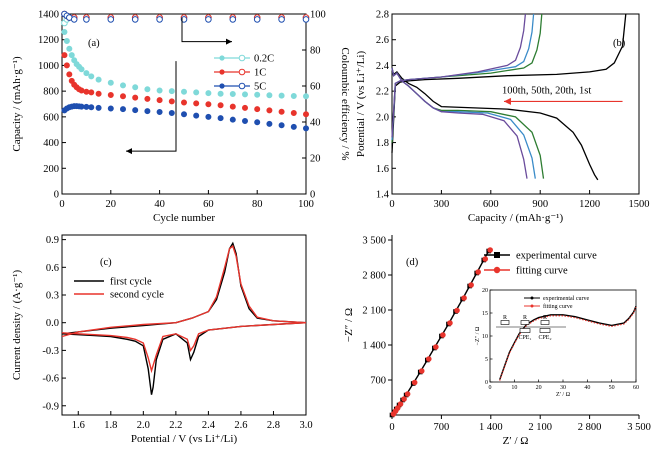 This screenshot has height=457, width=656. What do you see at coordinates (526, 271) in the screenshot?
I see `panel-d-legend-item-1: fitting curve` at bounding box center [526, 271].